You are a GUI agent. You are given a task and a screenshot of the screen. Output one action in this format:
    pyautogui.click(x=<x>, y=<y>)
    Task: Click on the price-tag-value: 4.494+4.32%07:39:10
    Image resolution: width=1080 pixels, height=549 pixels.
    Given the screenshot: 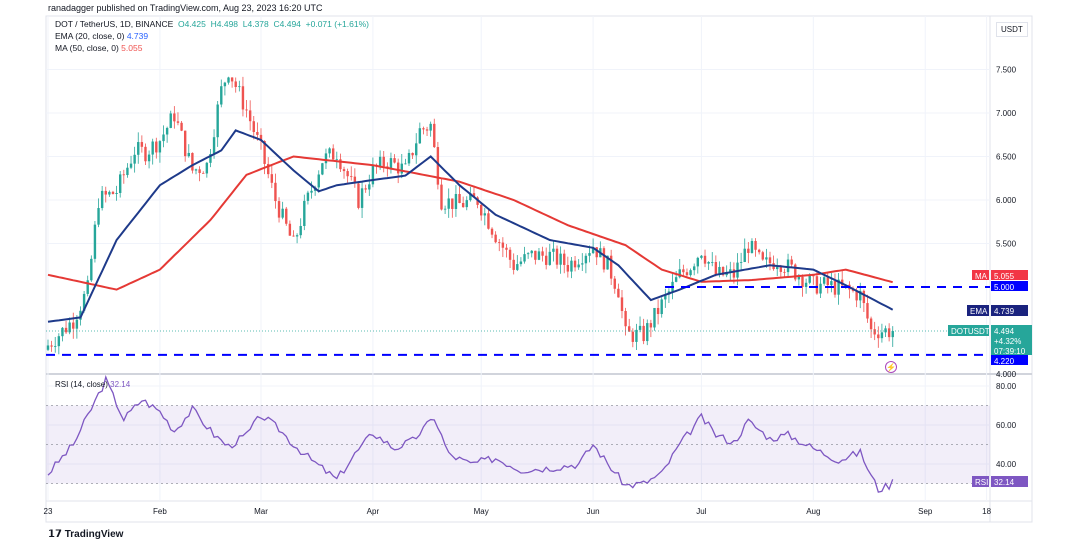 What is the action you would take?
    pyautogui.click(x=1011, y=340)
    